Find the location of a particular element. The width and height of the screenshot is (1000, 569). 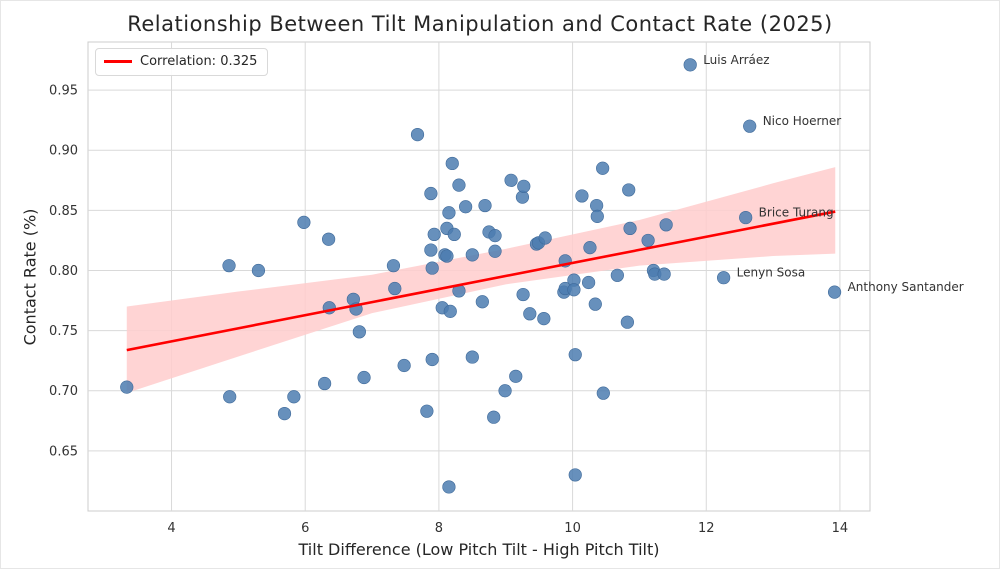

y-tick-label: 0.95 is located at coordinates (63, 91).